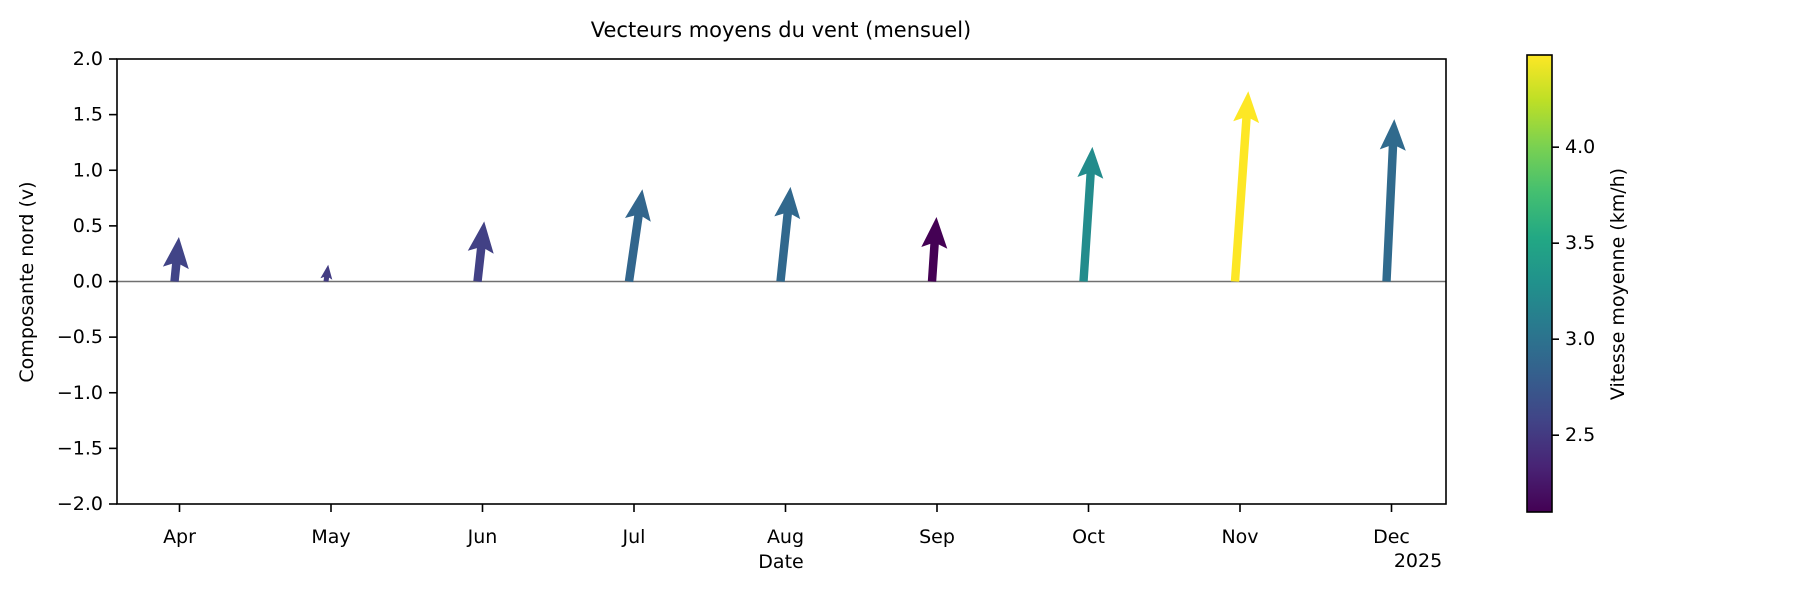 This screenshot has height=600, width=1800. What do you see at coordinates (785, 537) in the screenshot?
I see `x-tick-label-aug: Aug` at bounding box center [785, 537].